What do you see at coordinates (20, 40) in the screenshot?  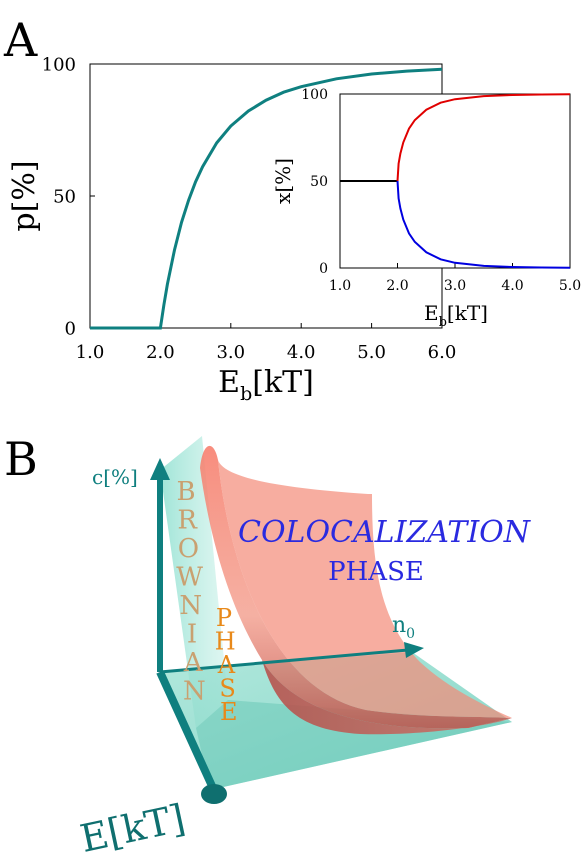 I see `panel-a-label: A` at bounding box center [20, 40].